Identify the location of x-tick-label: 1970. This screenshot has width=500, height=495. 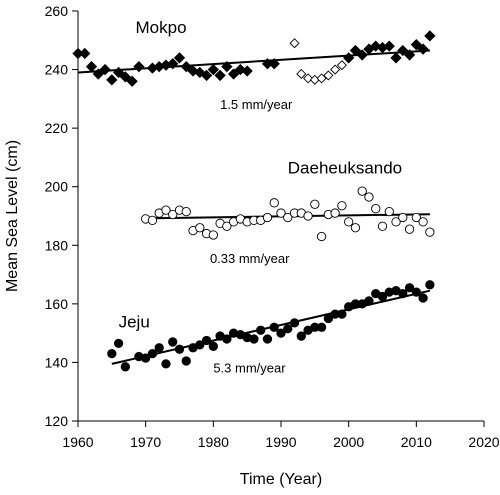
(145, 442).